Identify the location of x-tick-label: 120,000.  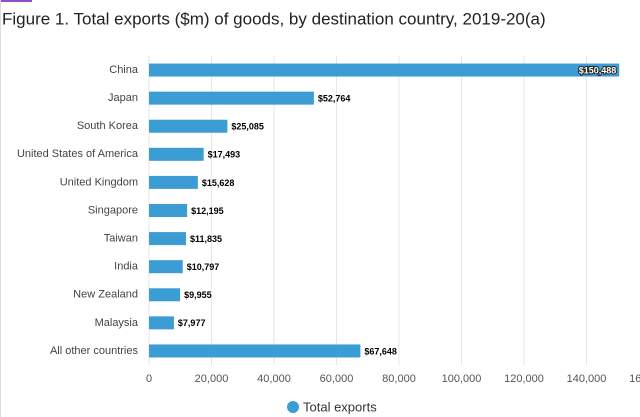
(524, 379).